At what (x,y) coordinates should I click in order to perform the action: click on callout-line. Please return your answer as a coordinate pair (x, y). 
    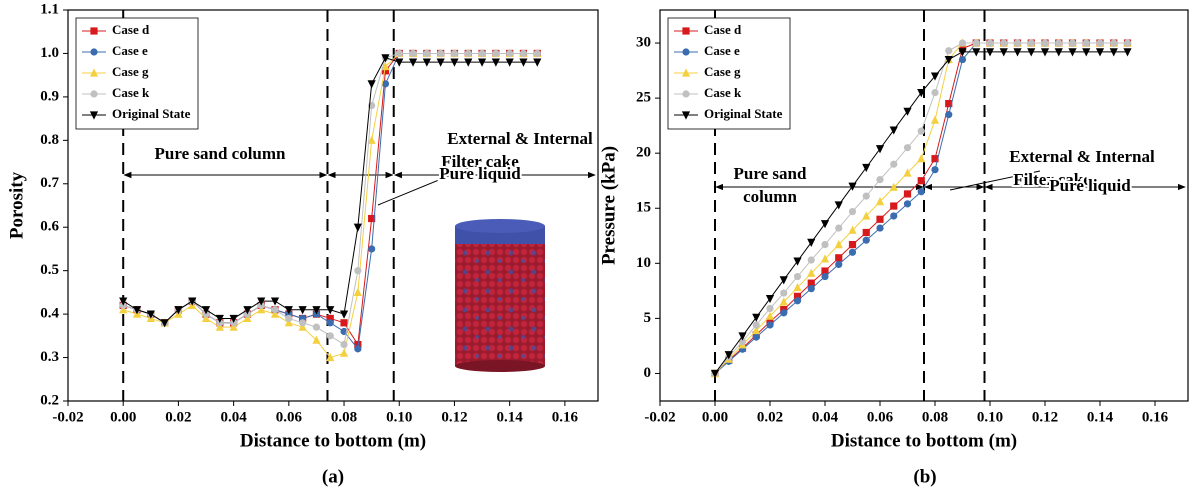
    Looking at the image, I should click on (423, 186).